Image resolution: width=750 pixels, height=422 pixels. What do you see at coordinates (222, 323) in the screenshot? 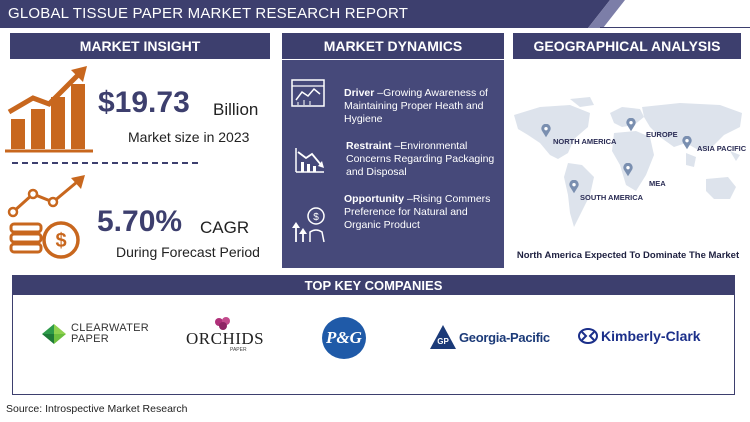
I see `orchid-flower-icon` at bounding box center [222, 323].